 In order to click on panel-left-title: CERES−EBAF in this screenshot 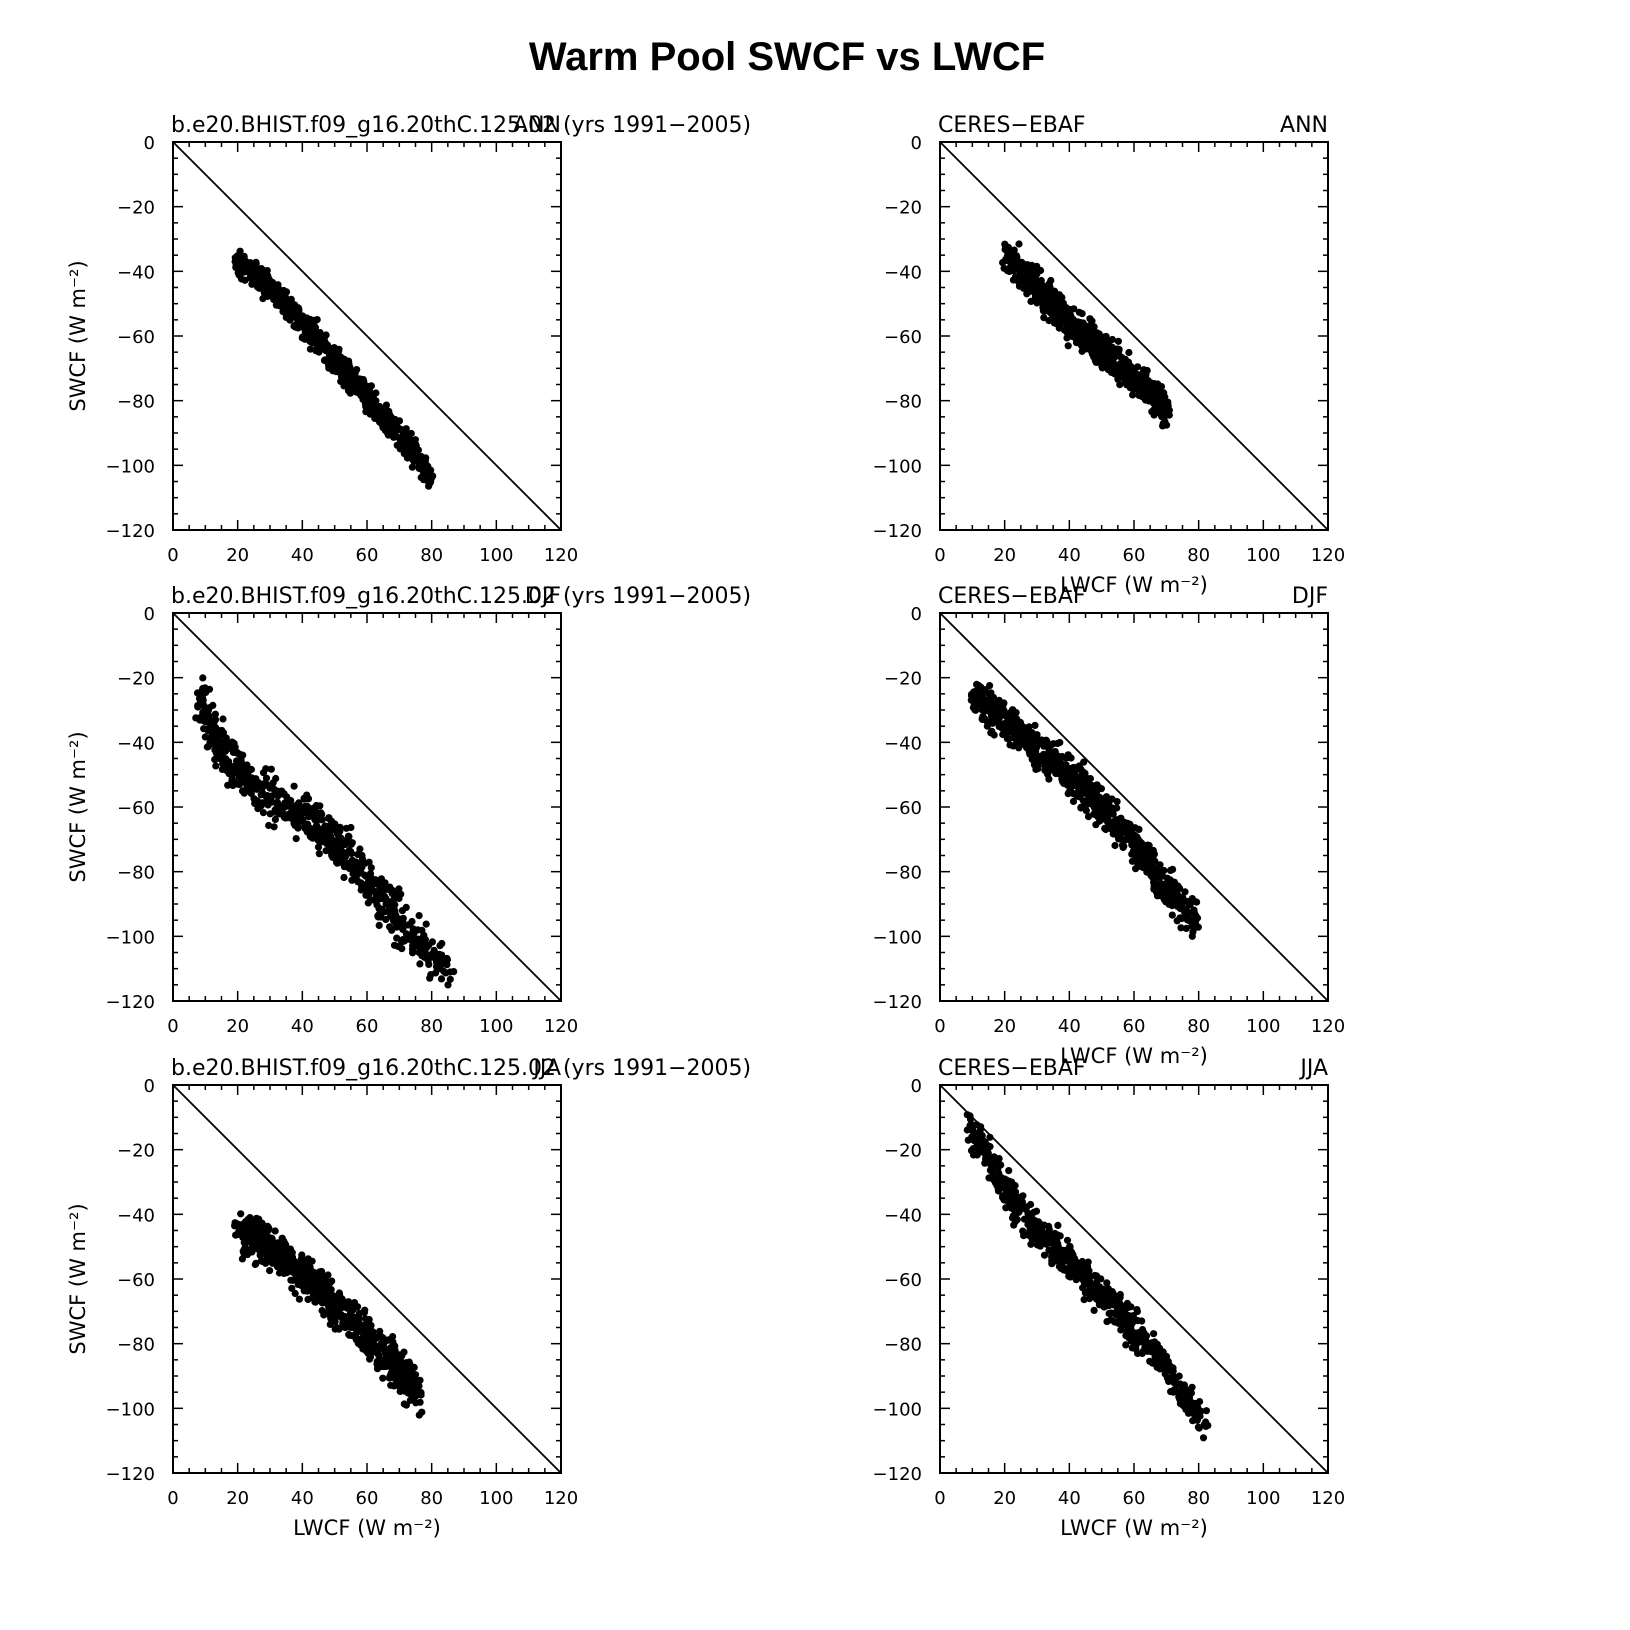, I will do `click(1012, 596)`.